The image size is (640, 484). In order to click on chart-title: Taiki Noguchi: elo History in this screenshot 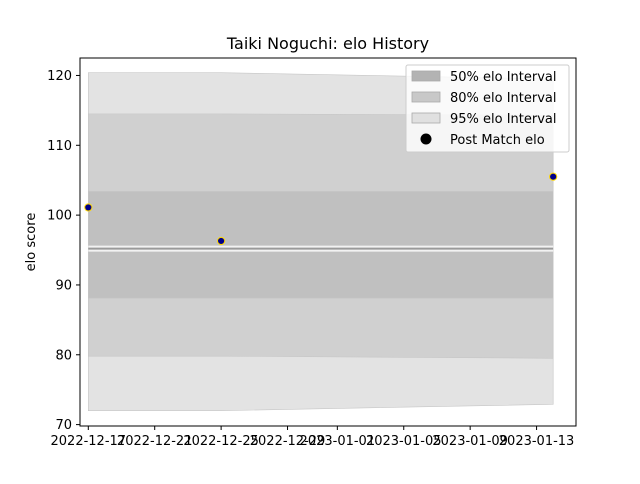, I will do `click(327, 43)`.